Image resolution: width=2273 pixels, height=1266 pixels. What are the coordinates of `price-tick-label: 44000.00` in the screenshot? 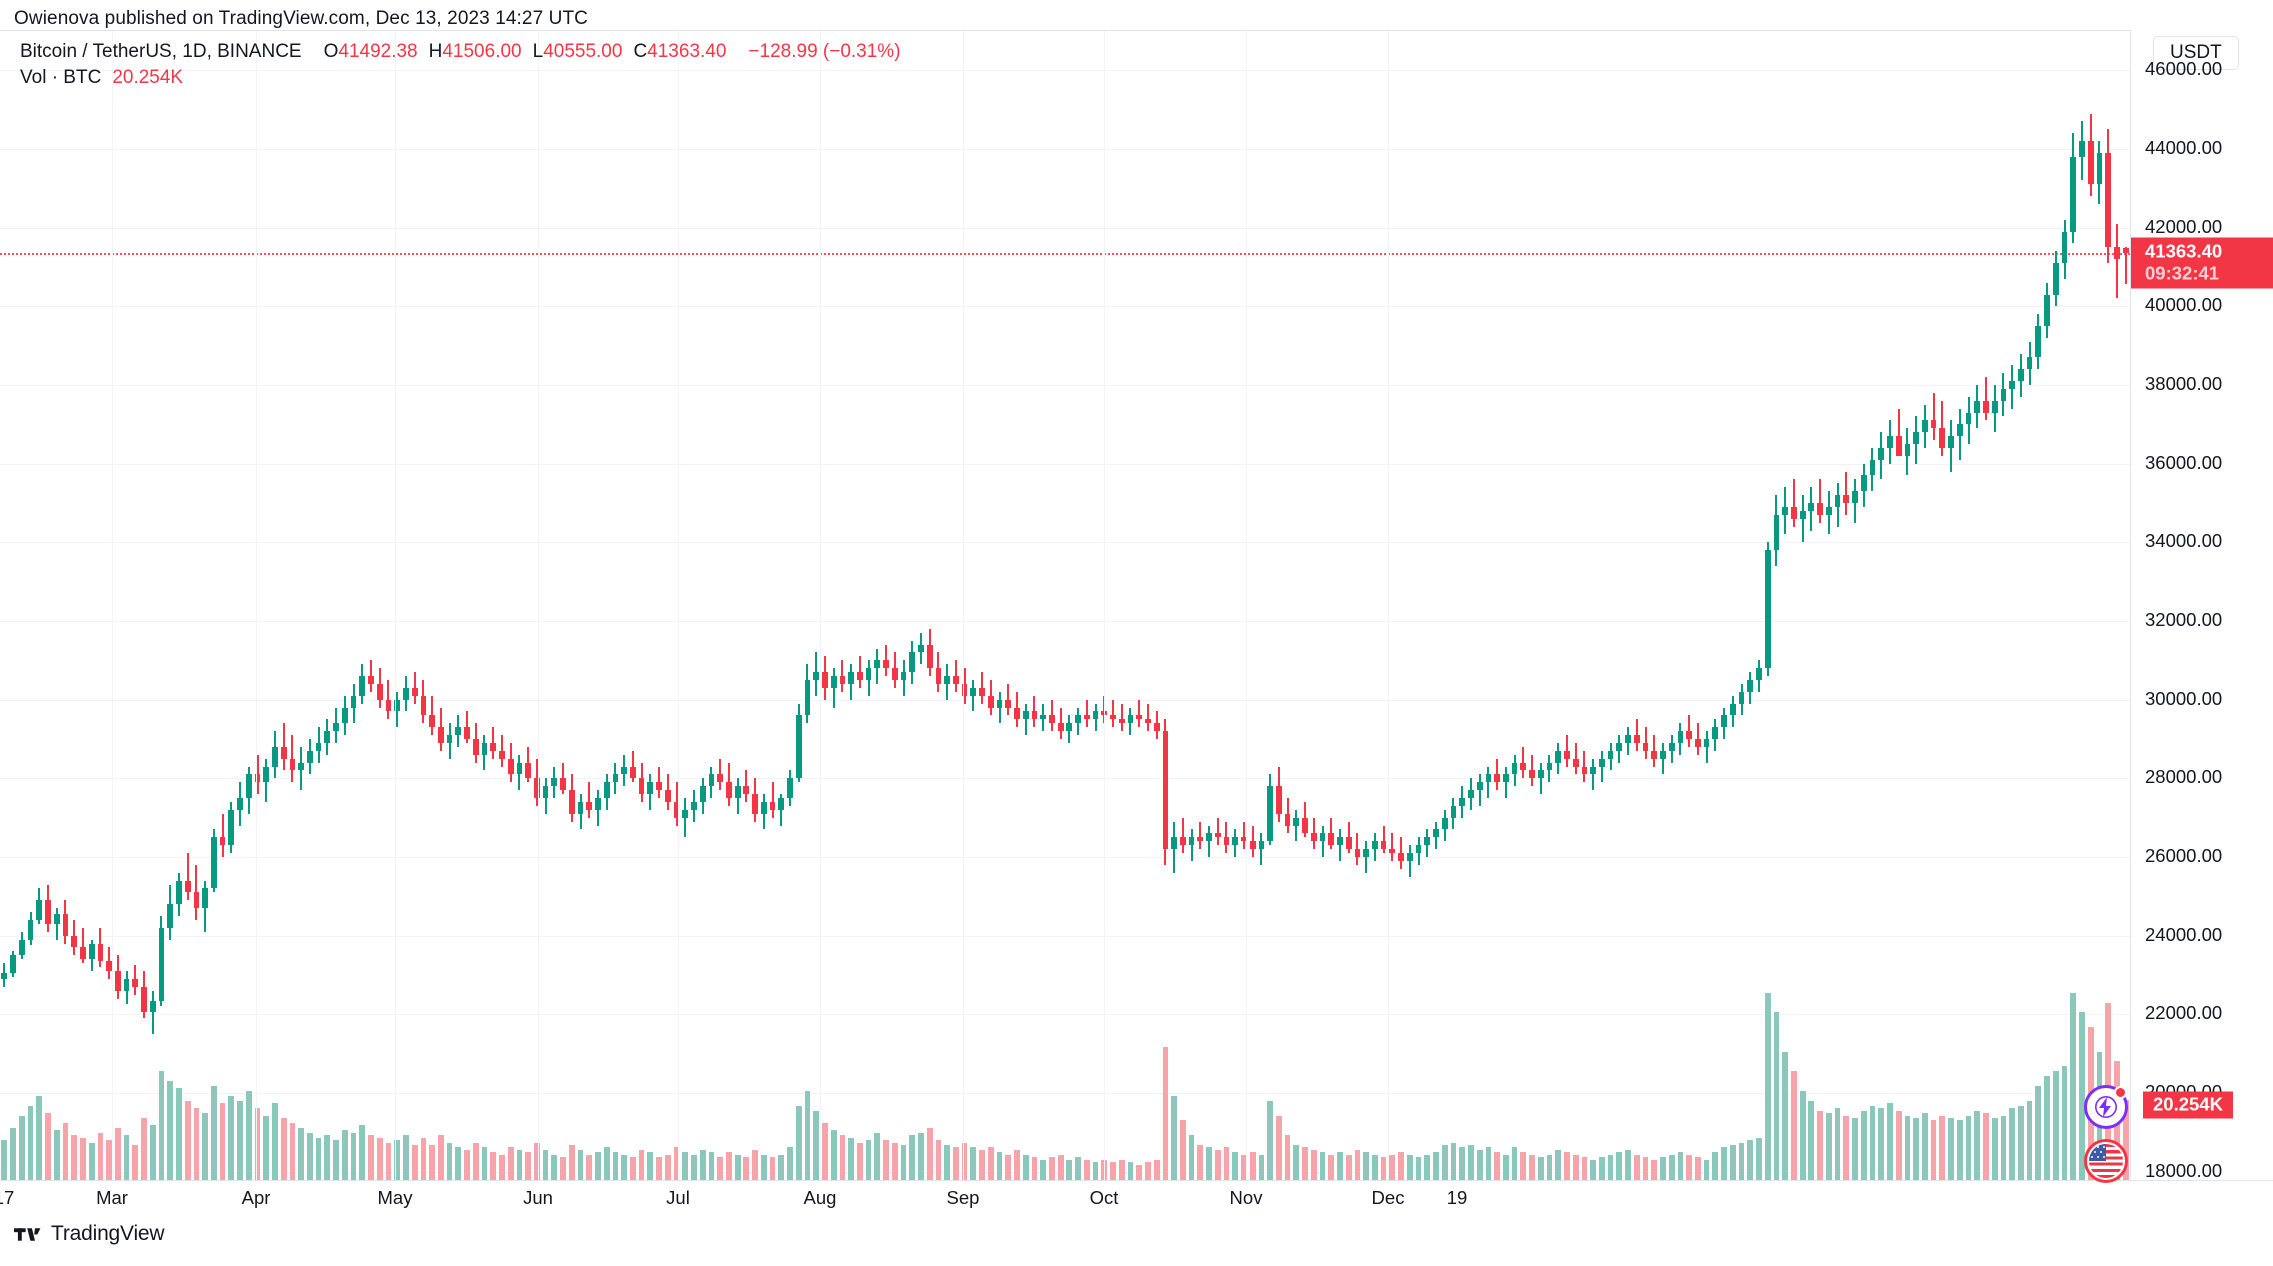 It's located at (2184, 147).